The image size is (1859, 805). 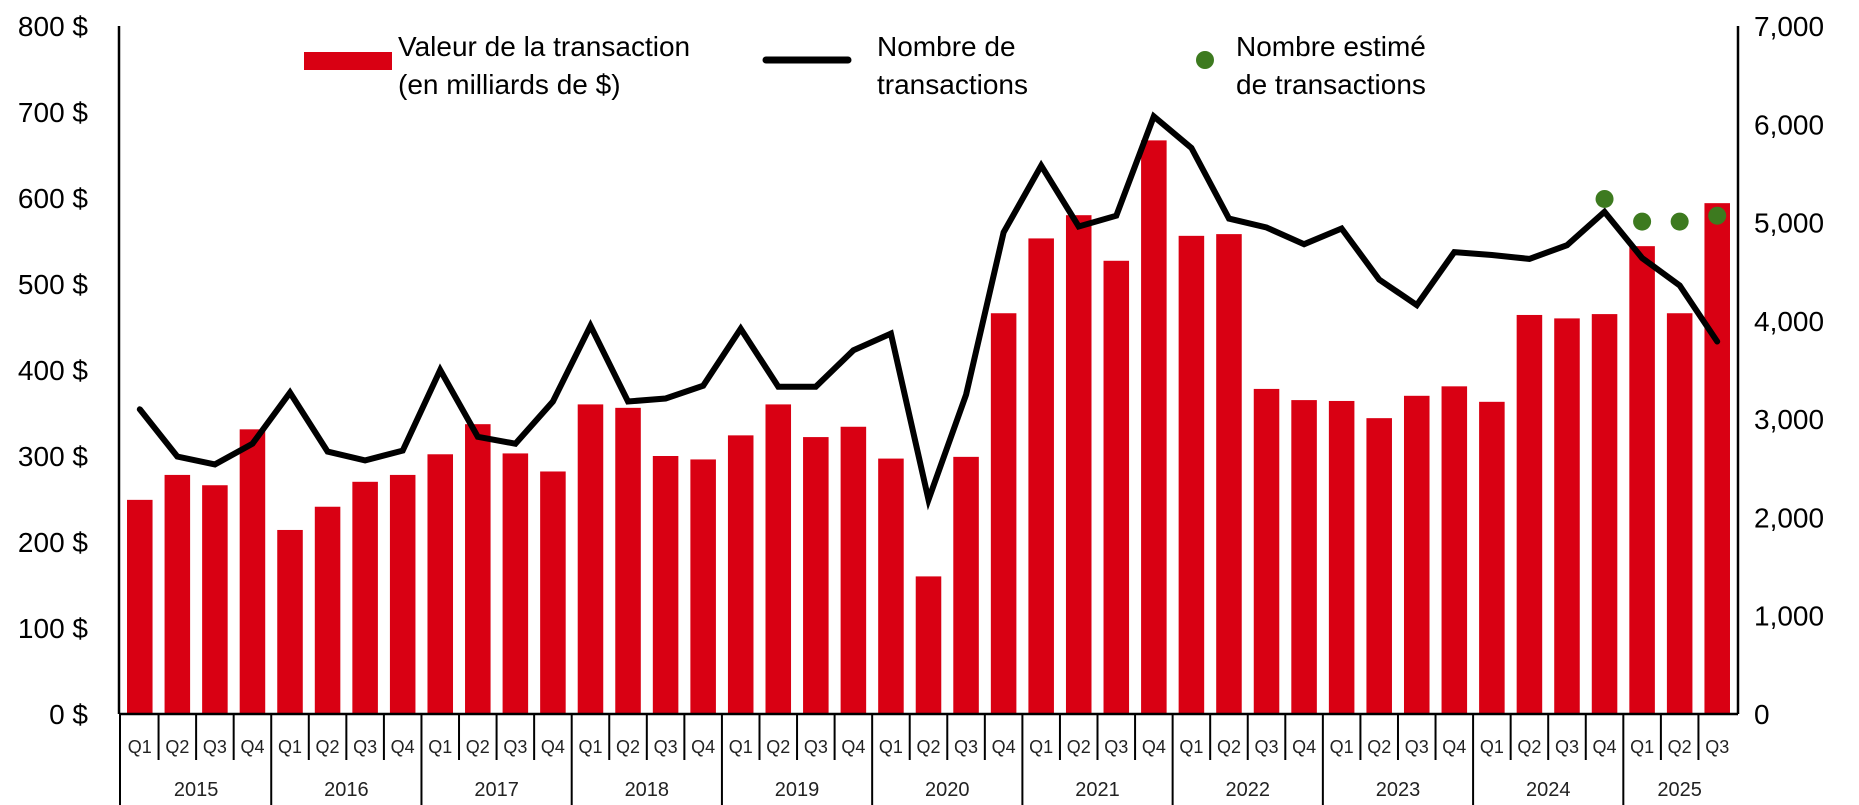 I want to click on left-tick-label: 0 $, so click(x=68, y=714).